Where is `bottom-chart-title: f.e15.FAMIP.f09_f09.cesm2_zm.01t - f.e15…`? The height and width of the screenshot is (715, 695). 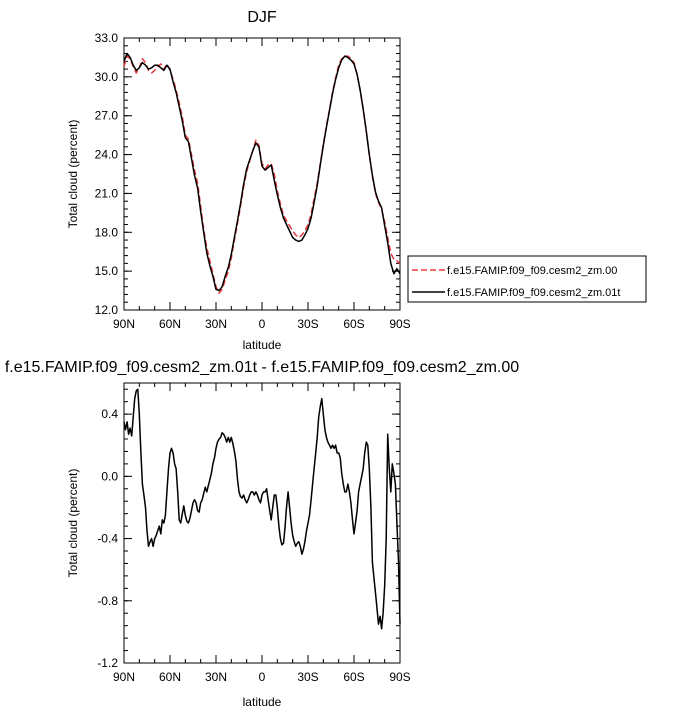
bottom-chart-title: f.e15.FAMIP.f09_f09.cesm2_zm.01t - f.e15… is located at coordinates (262, 367).